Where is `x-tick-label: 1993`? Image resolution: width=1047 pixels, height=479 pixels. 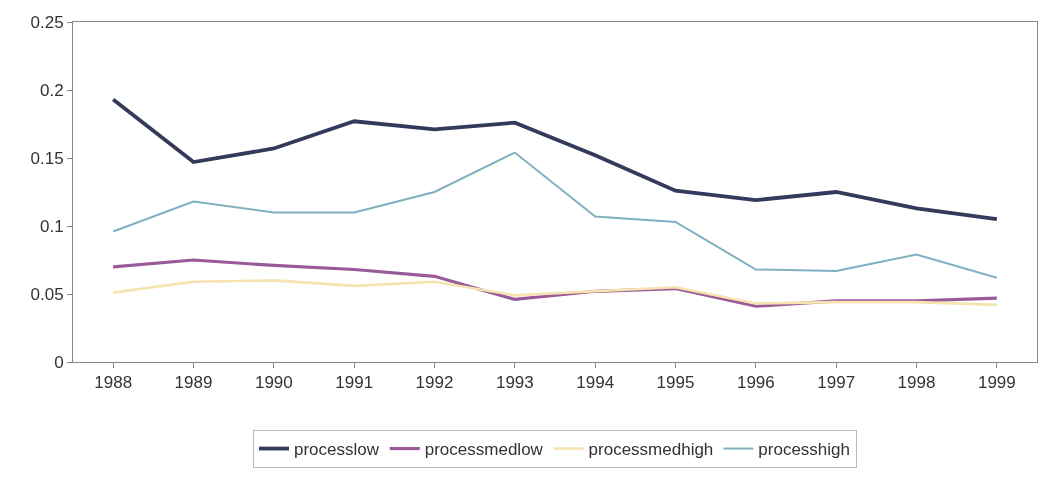
x-tick-label: 1993 is located at coordinates (514, 383).